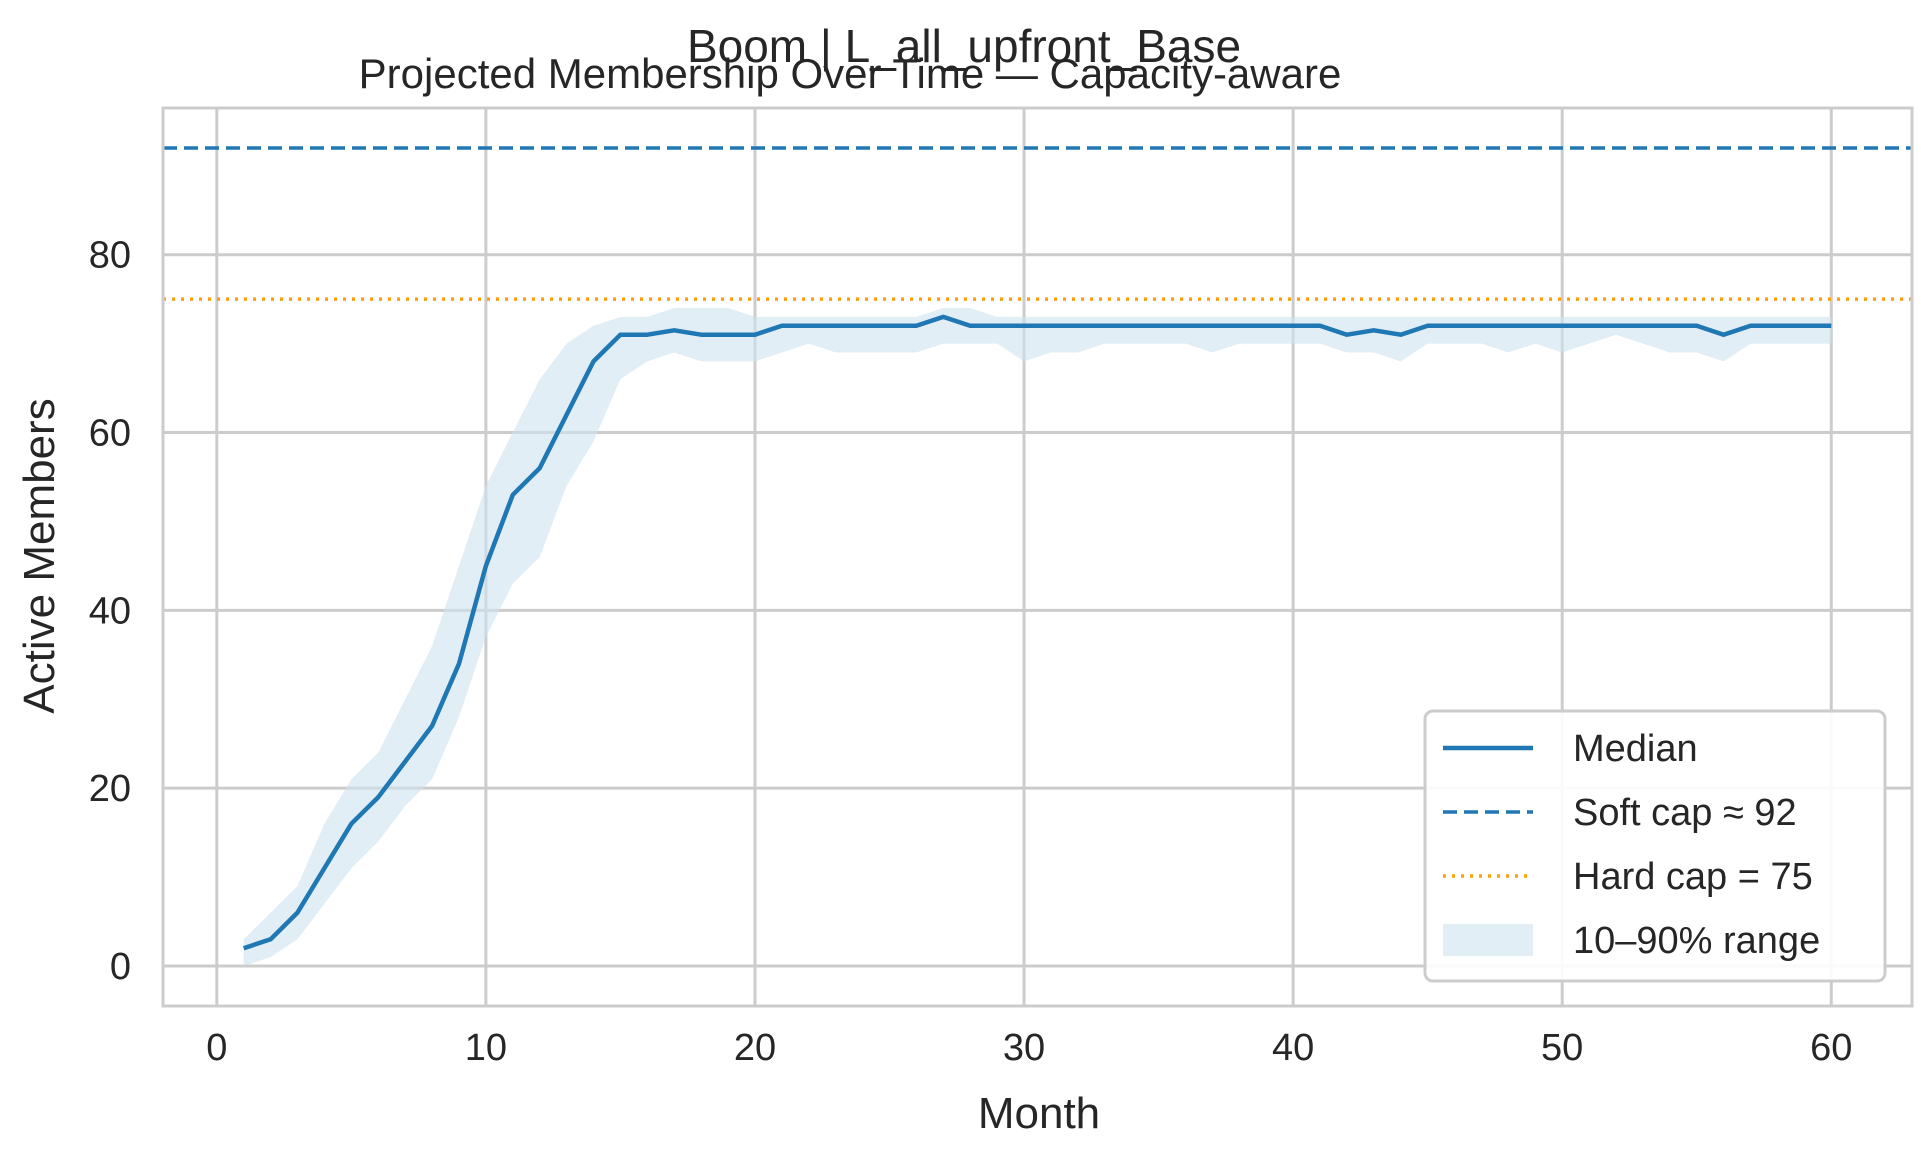 The width and height of the screenshot is (1928, 1157). Describe the element at coordinates (1685, 813) in the screenshot. I see `legend-label: Soft cap ≈ 92` at that location.